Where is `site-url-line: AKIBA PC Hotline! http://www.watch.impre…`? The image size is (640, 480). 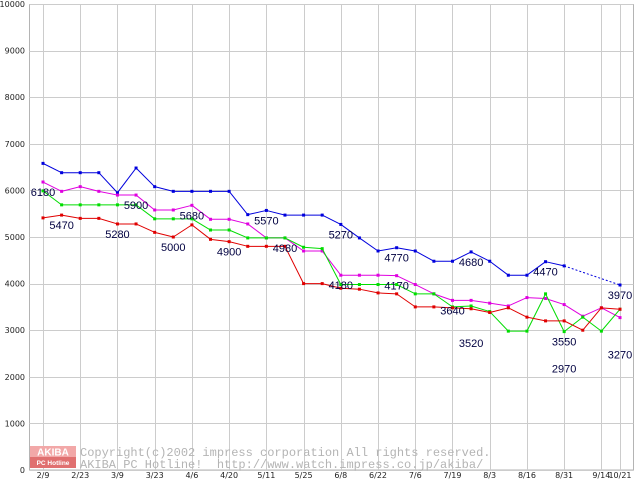
site-url-line: AKIBA PC Hotline! http://www.watch.impre… is located at coordinates (281, 465).